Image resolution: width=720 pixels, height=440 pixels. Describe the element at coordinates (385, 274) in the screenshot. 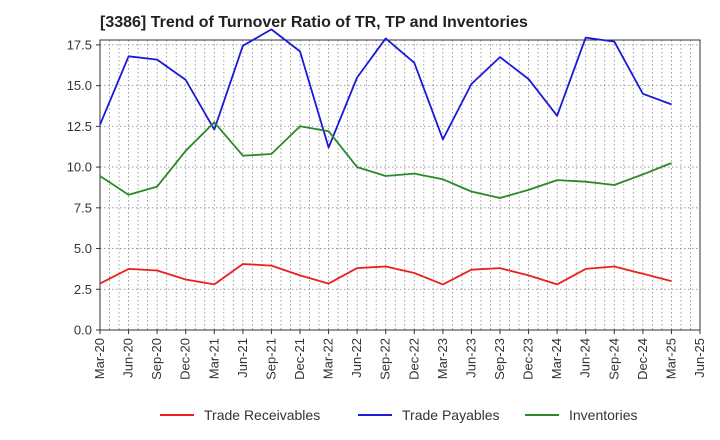

I see `series-line-trade-receivables` at that location.